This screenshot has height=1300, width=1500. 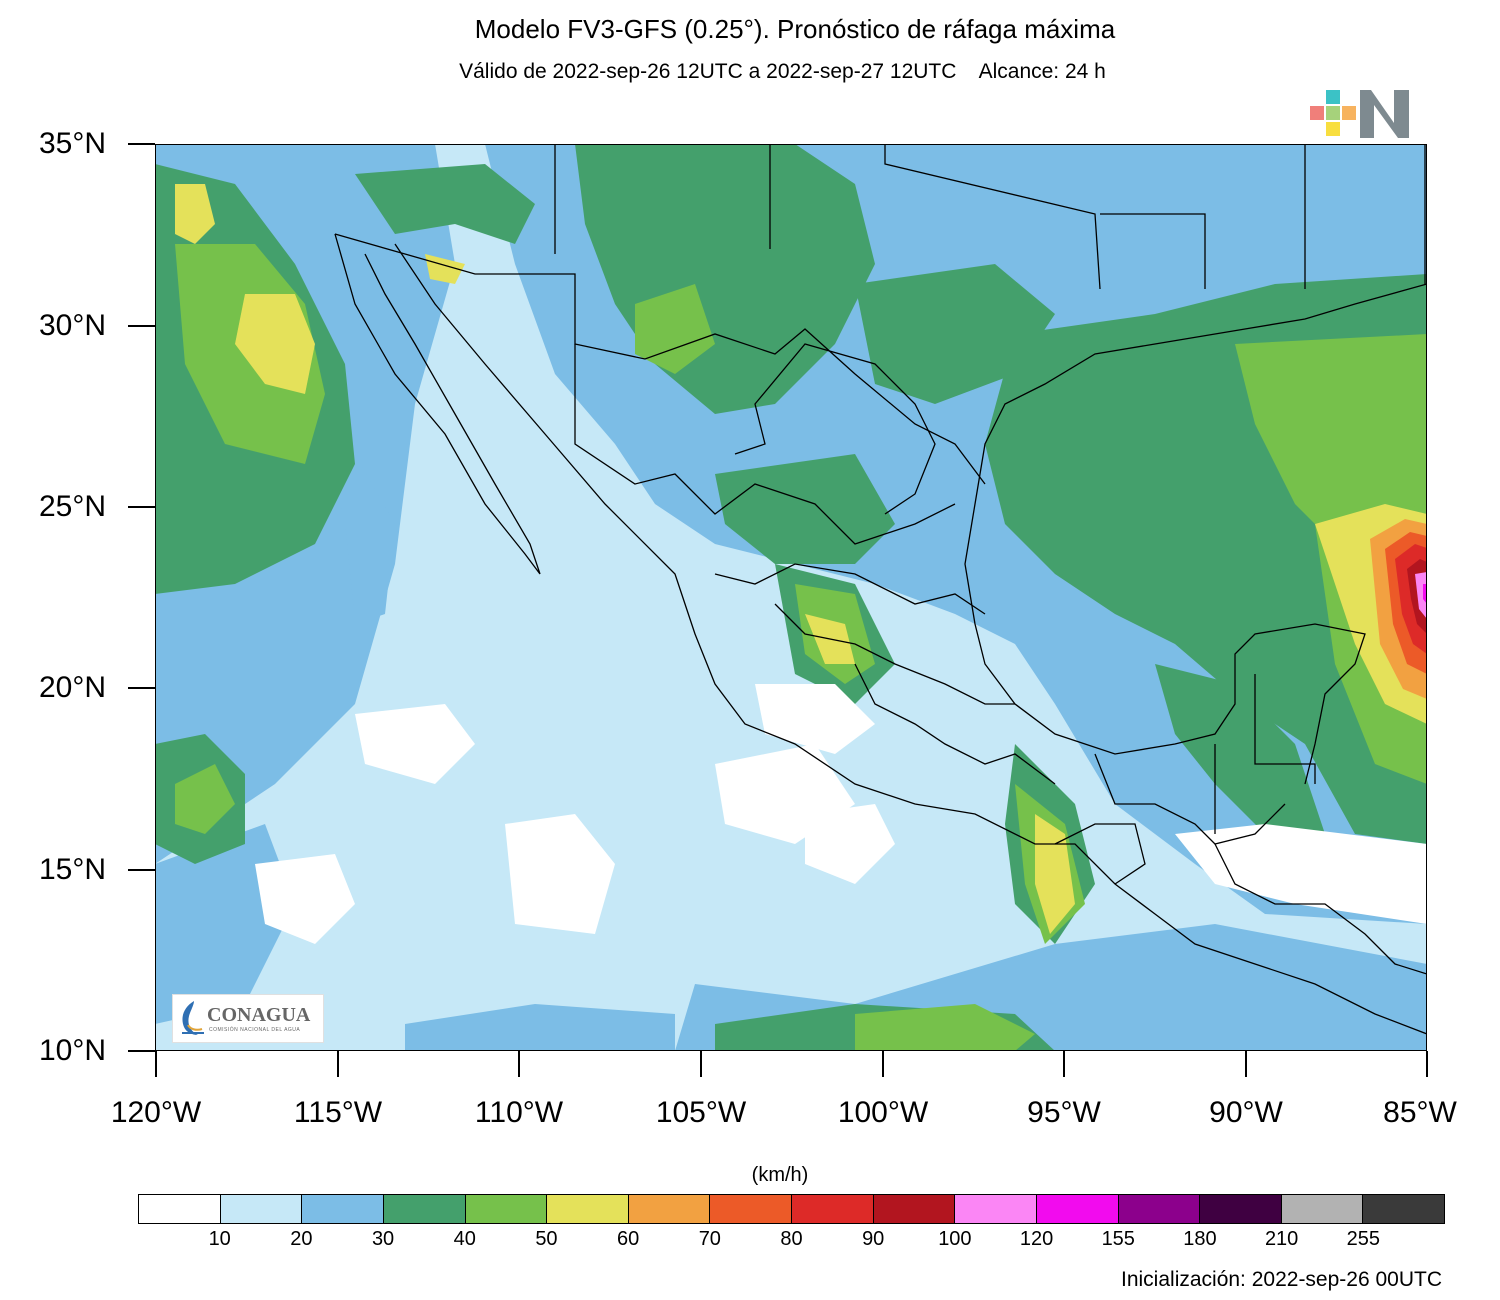 I want to click on colorbar-tick-label: 20, so click(x=301, y=1239).